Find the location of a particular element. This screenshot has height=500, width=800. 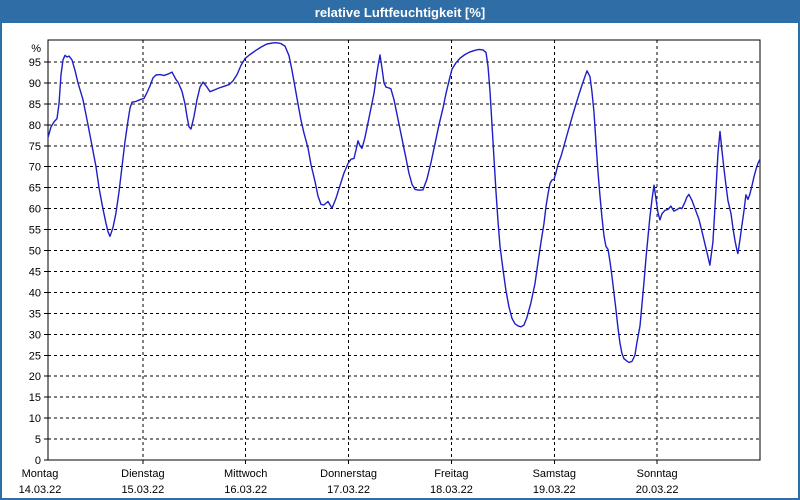

y-tick-label: 80 is located at coordinates (35, 126).